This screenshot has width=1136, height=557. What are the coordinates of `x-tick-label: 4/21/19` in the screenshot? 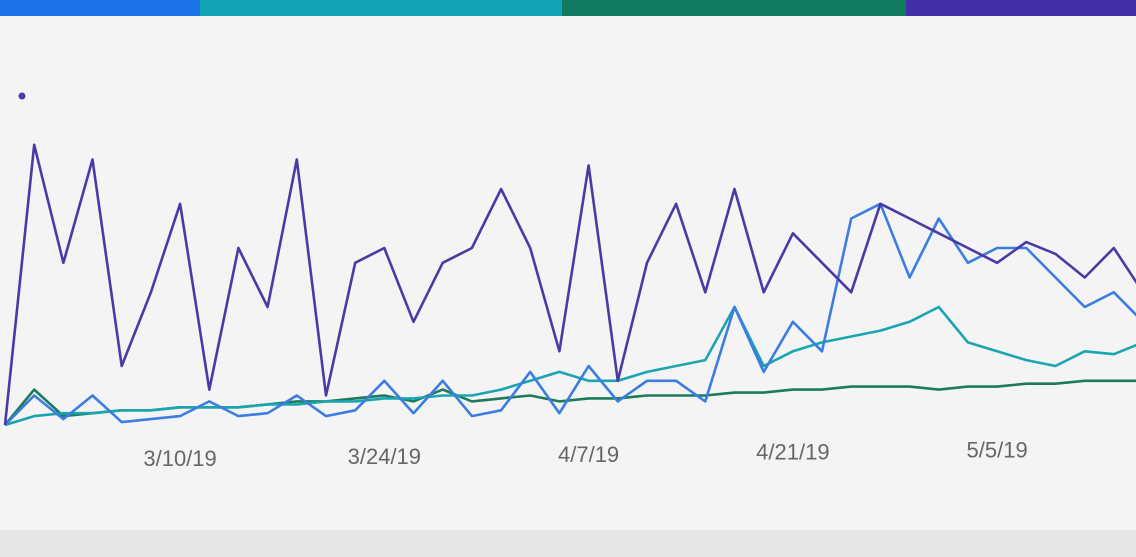 It's located at (792, 452).